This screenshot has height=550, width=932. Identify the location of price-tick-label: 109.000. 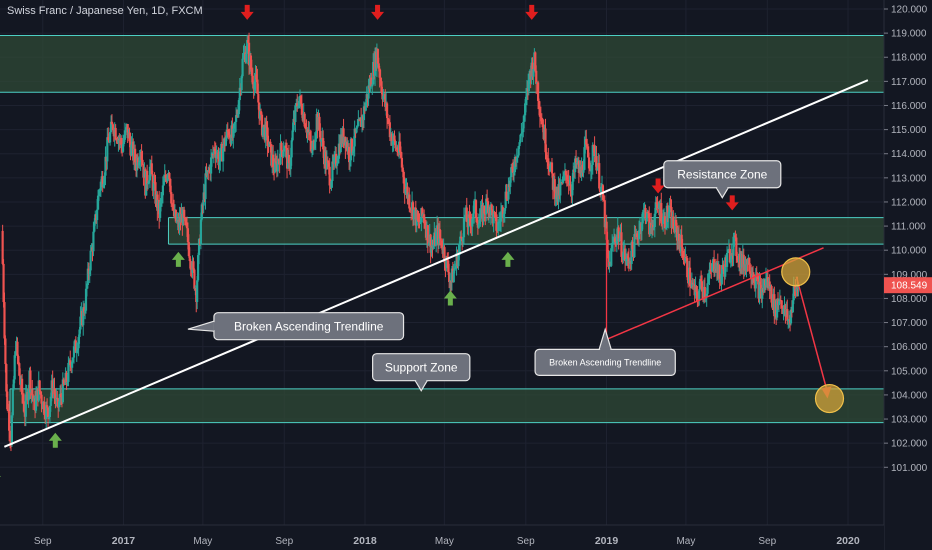
(909, 275).